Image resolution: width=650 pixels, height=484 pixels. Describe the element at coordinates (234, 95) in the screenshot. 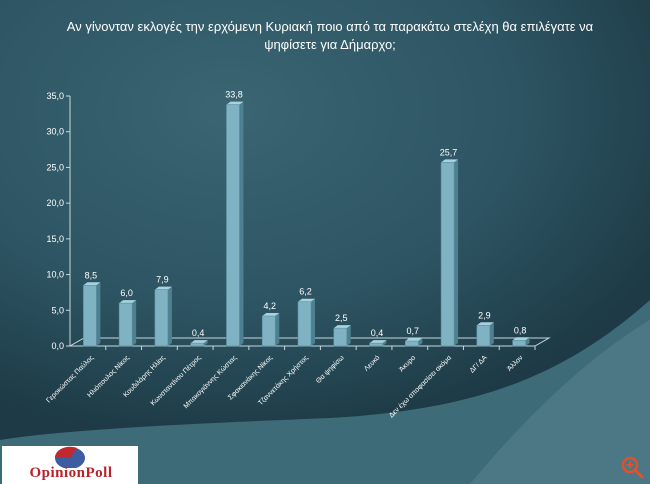

I see `bar-value-label: 33,8` at that location.